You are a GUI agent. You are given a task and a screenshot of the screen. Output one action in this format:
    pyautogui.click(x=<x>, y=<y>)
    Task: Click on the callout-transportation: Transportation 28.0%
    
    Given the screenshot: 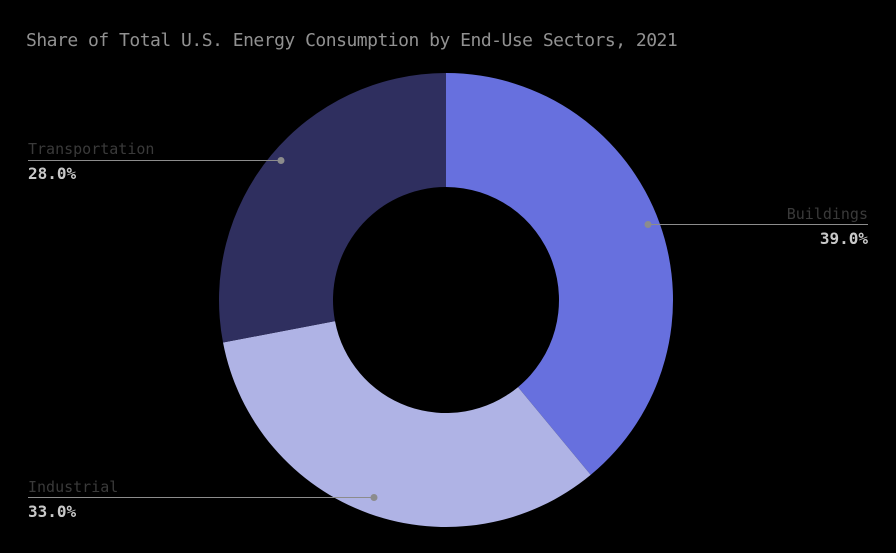 What is the action you would take?
    pyautogui.click(x=91, y=161)
    